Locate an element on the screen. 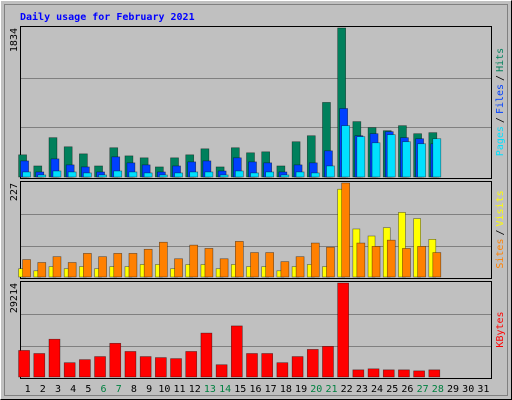  x-tick-label: 9 is located at coordinates (149, 389).